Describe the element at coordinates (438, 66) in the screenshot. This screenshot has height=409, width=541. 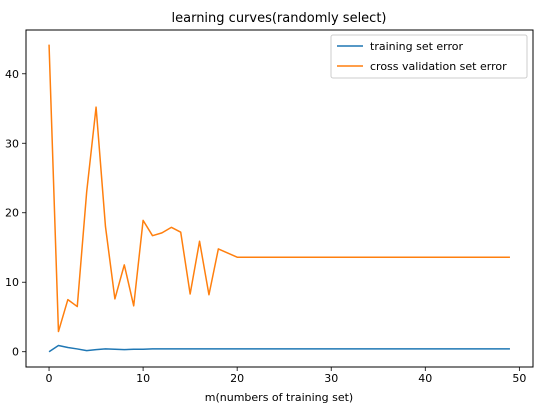
I see `legend-label-cross-validation: cross validation set error` at that location.